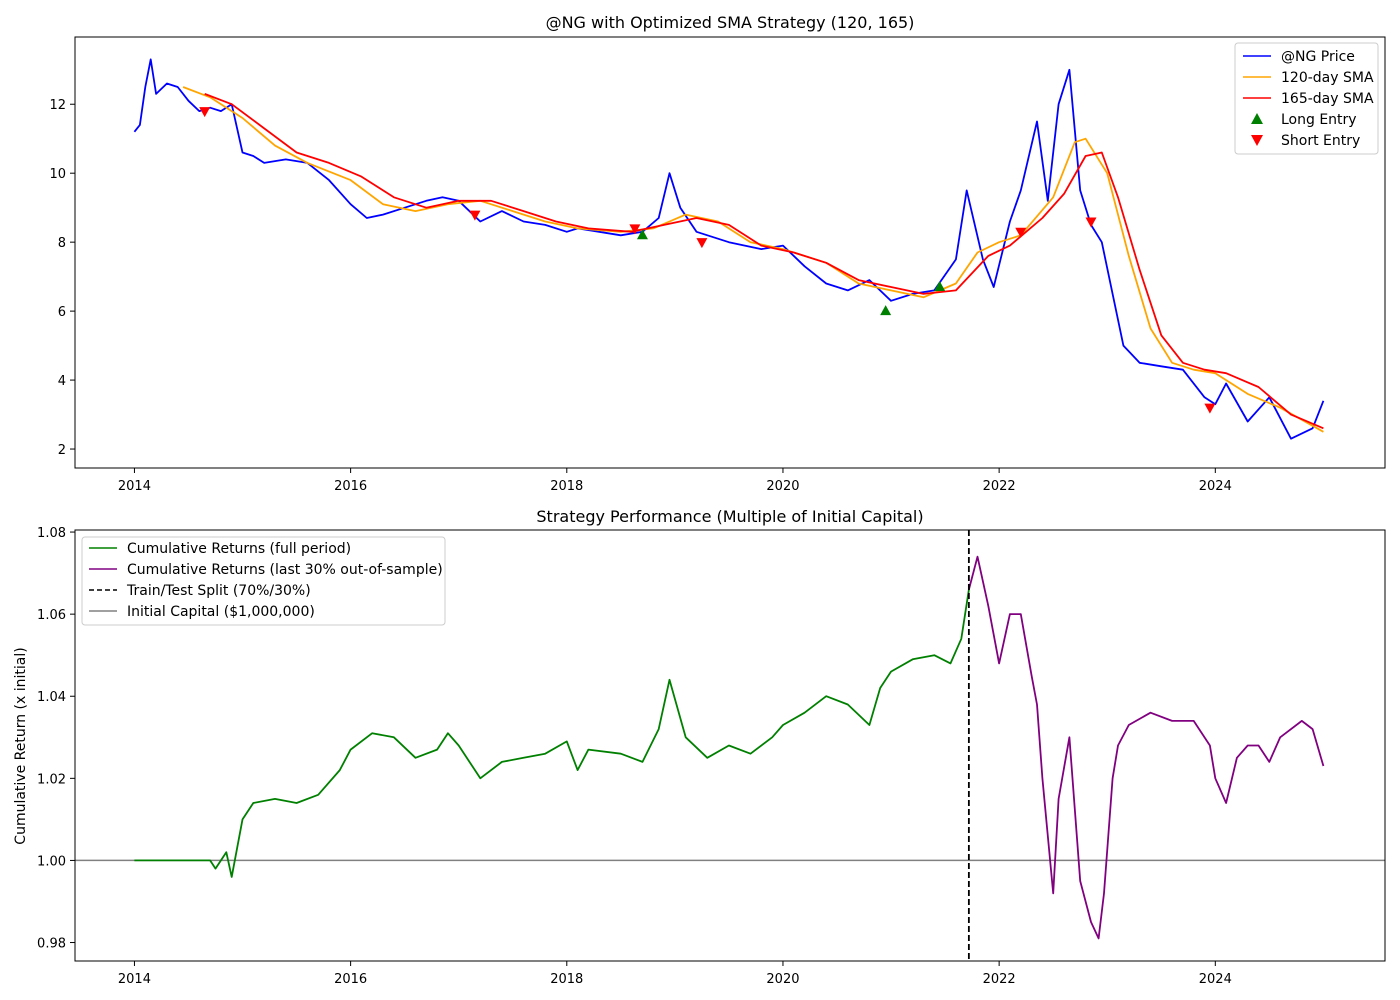 The height and width of the screenshot is (1000, 1400). I want to click on y-tick-label: 8, so click(62, 243).